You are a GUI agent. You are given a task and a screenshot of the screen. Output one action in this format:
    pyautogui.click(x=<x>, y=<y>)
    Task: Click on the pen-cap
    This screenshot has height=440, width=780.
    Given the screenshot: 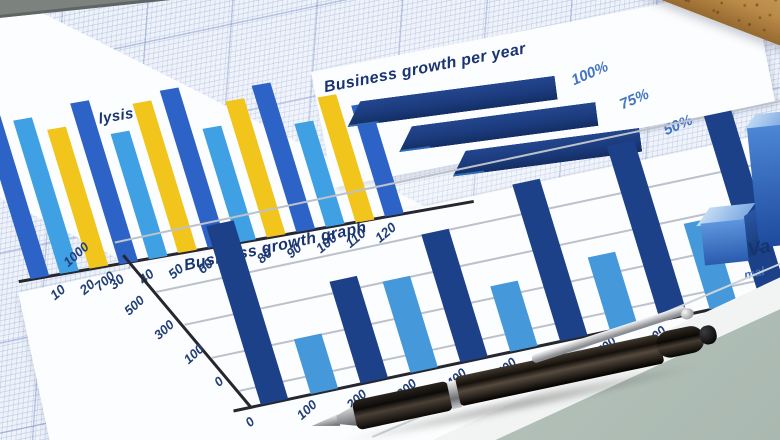 What is the action you would take?
    pyautogui.click(x=680, y=342)
    